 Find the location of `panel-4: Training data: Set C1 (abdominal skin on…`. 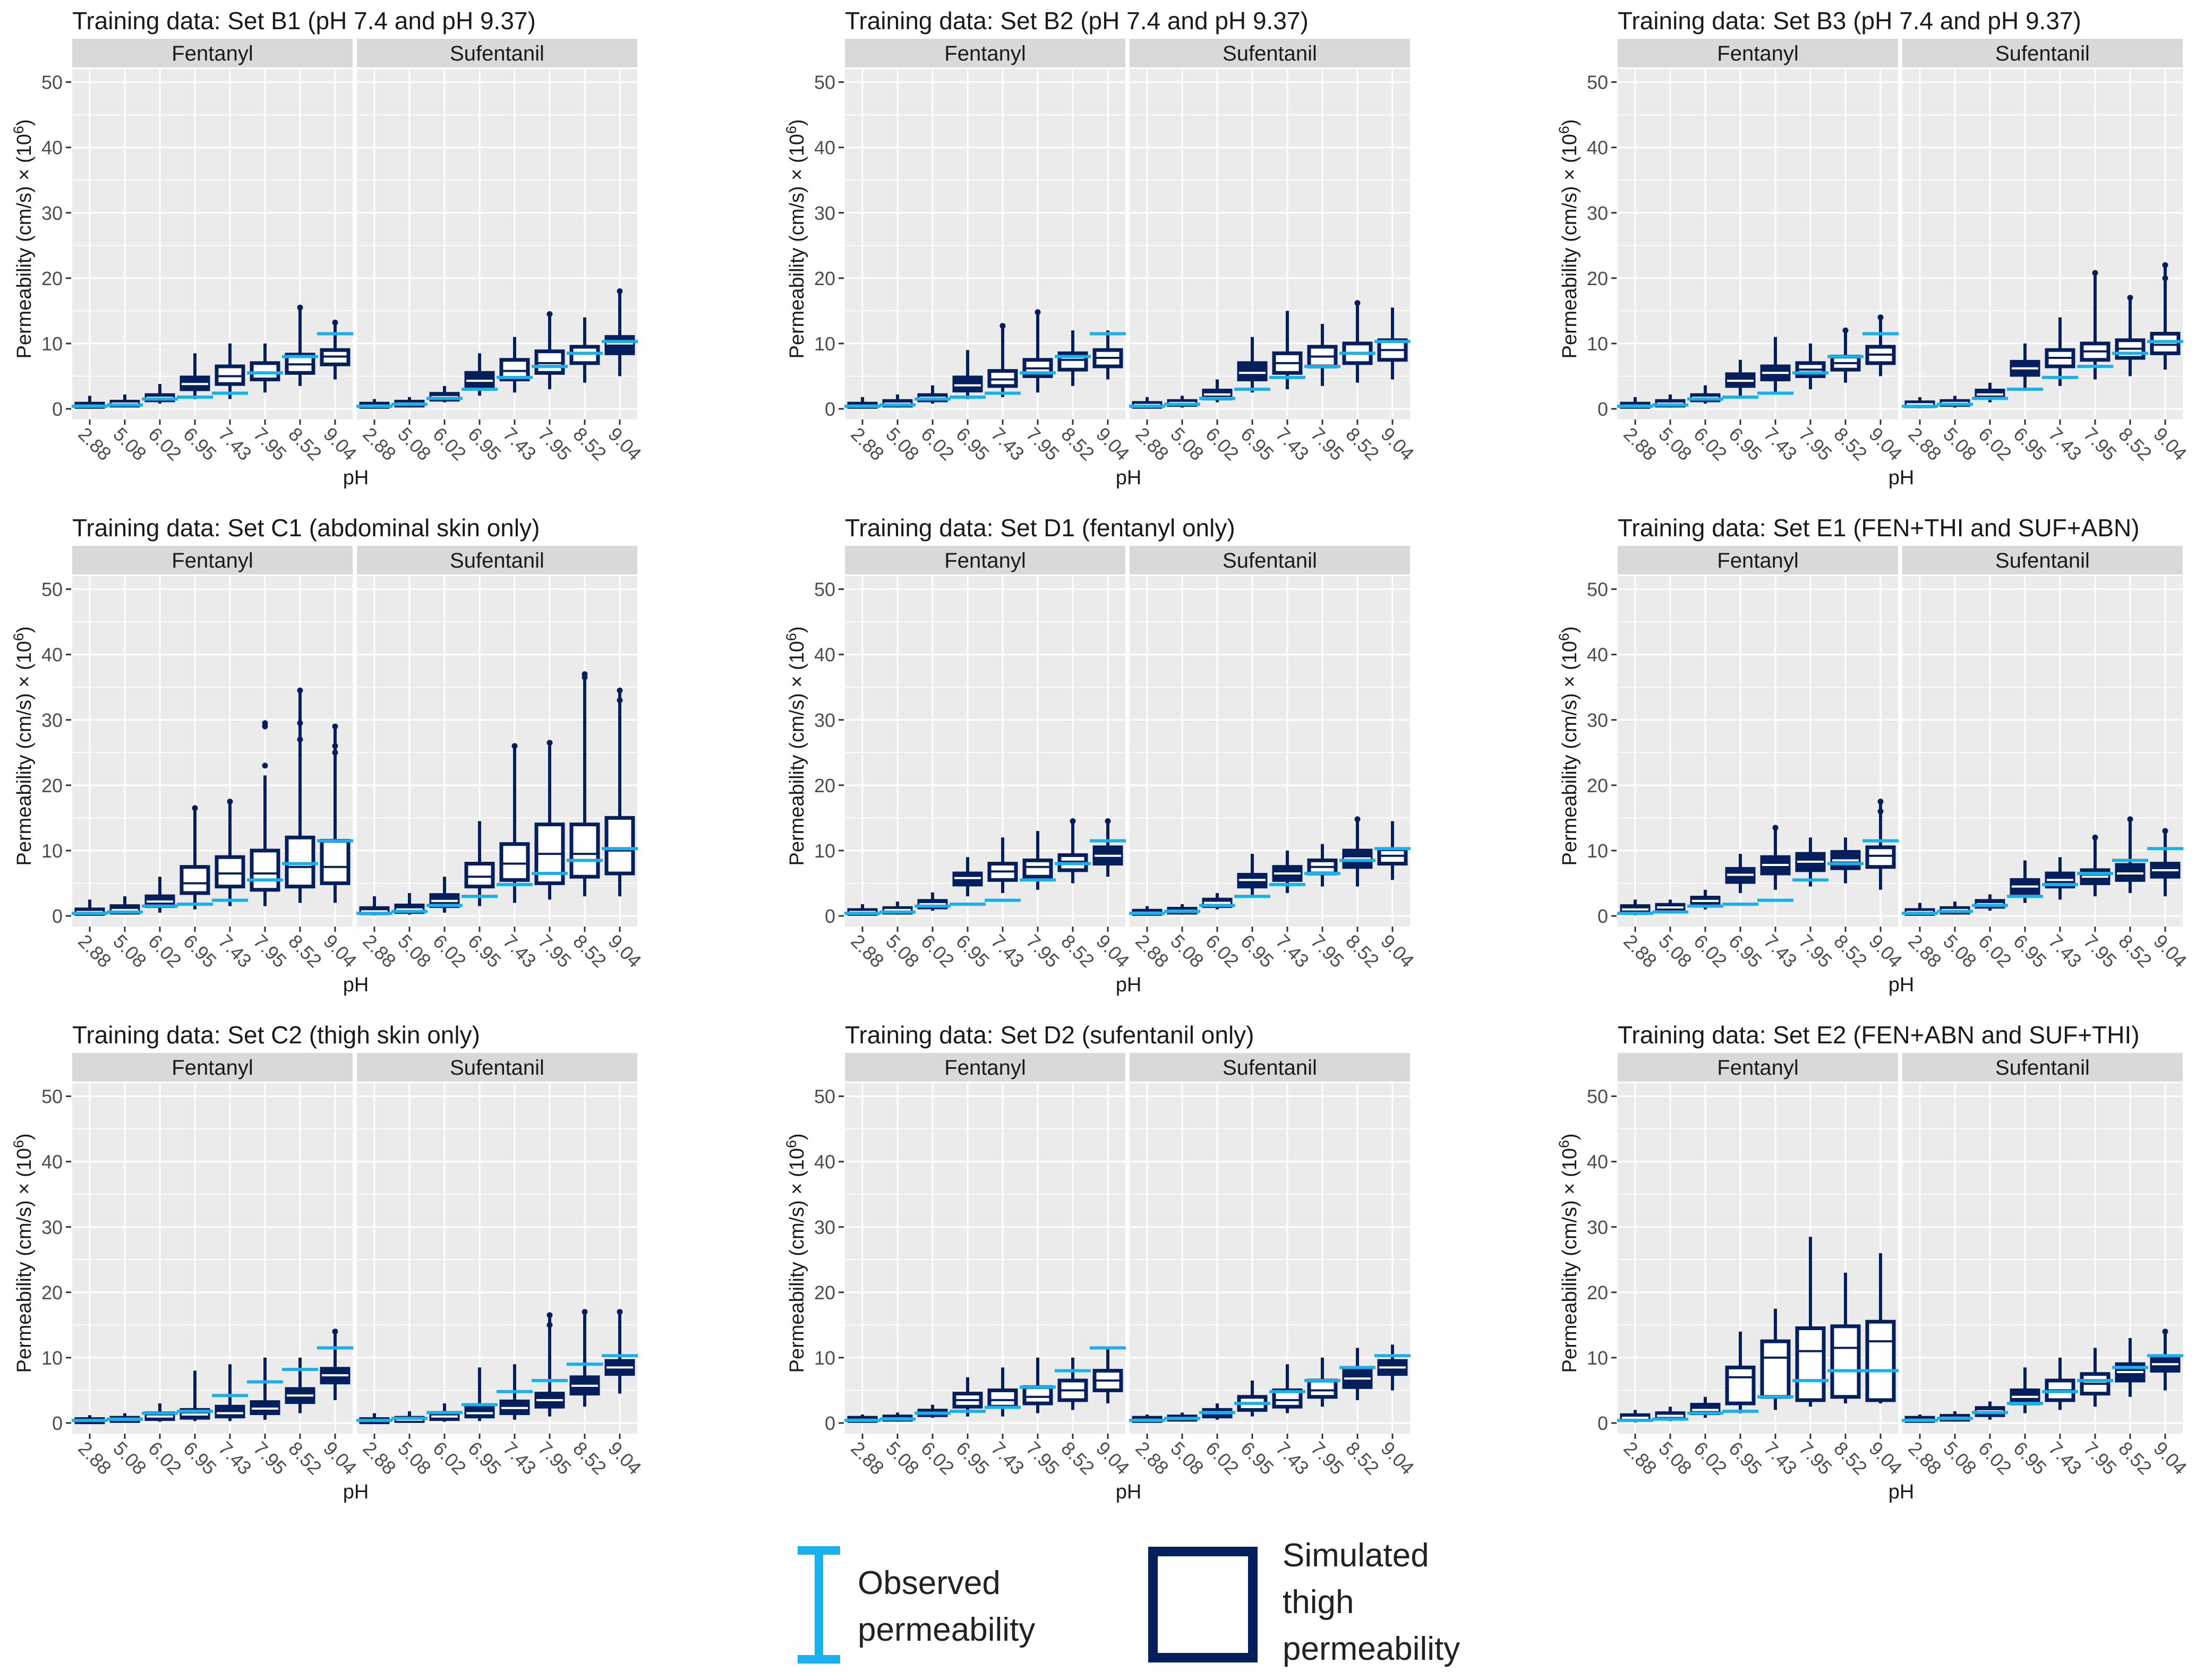

panel-4: Training data: Set C1 (abdominal skin on… is located at coordinates (328, 755).